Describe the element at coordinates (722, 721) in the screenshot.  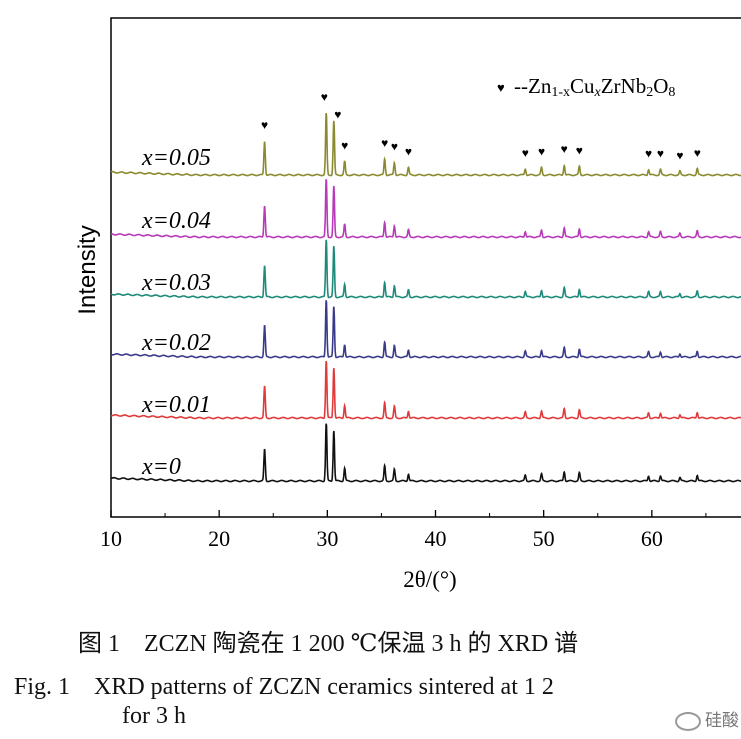
I see `watermark-text: 硅酸` at that location.